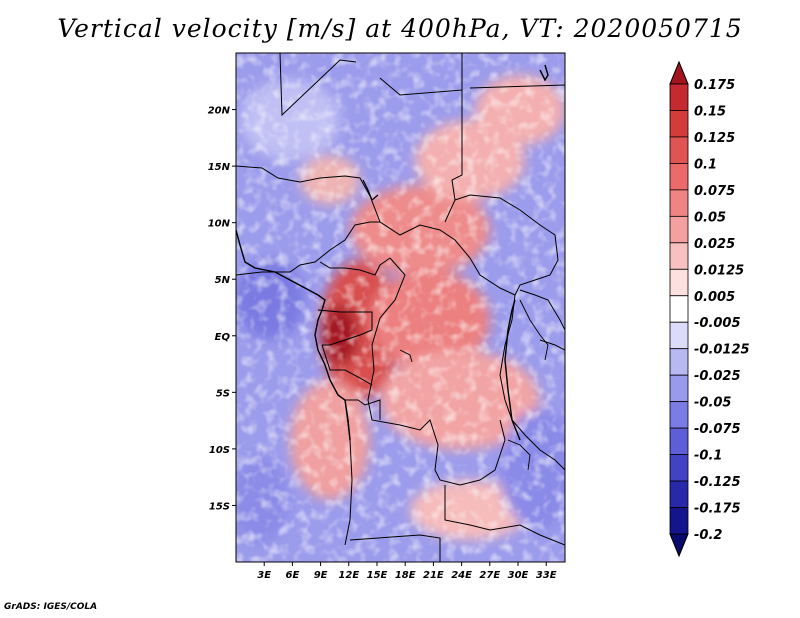 The height and width of the screenshot is (618, 800). I want to click on latitude-axis: 20N 15N 10N 5N EQ 5S 10S 15S, so click(222, 309).